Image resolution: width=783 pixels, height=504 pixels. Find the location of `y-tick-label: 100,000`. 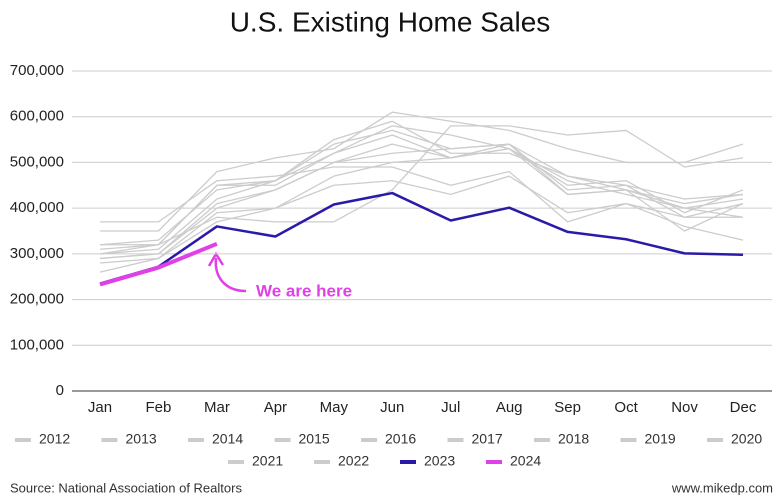

y-tick-label: 100,000 is located at coordinates (37, 344).